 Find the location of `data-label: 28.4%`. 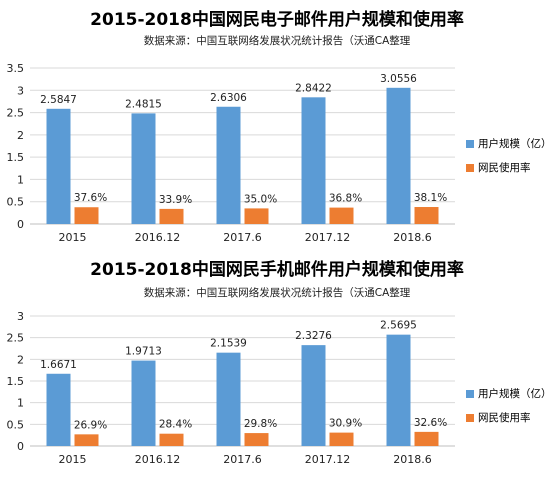

data-label: 28.4% is located at coordinates (175, 425).